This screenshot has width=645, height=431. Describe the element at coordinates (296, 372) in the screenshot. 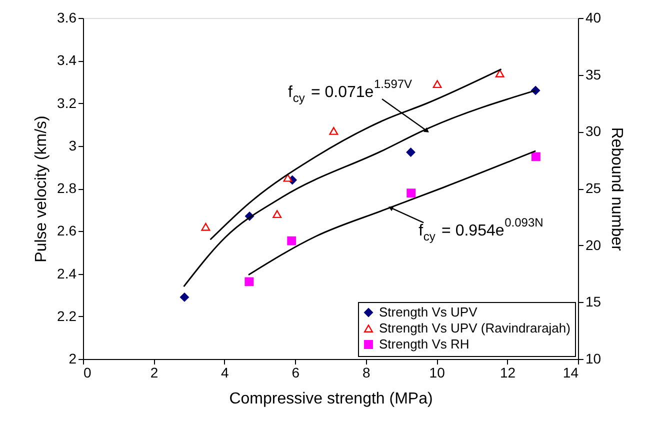

I see `x-tick-label: 6` at that location.